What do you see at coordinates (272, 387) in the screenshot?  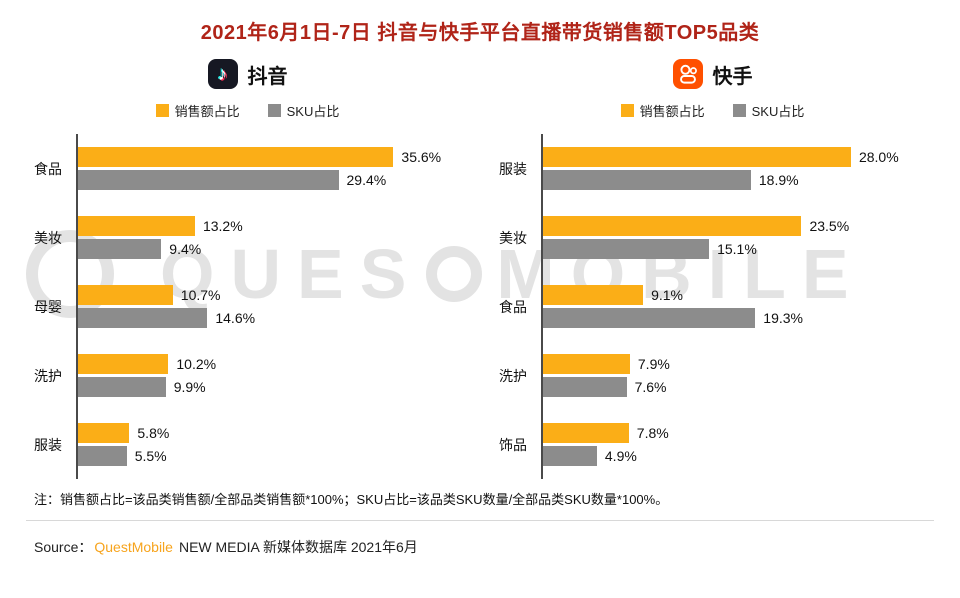 I see `bar-line: 9.9%` at bounding box center [272, 387].